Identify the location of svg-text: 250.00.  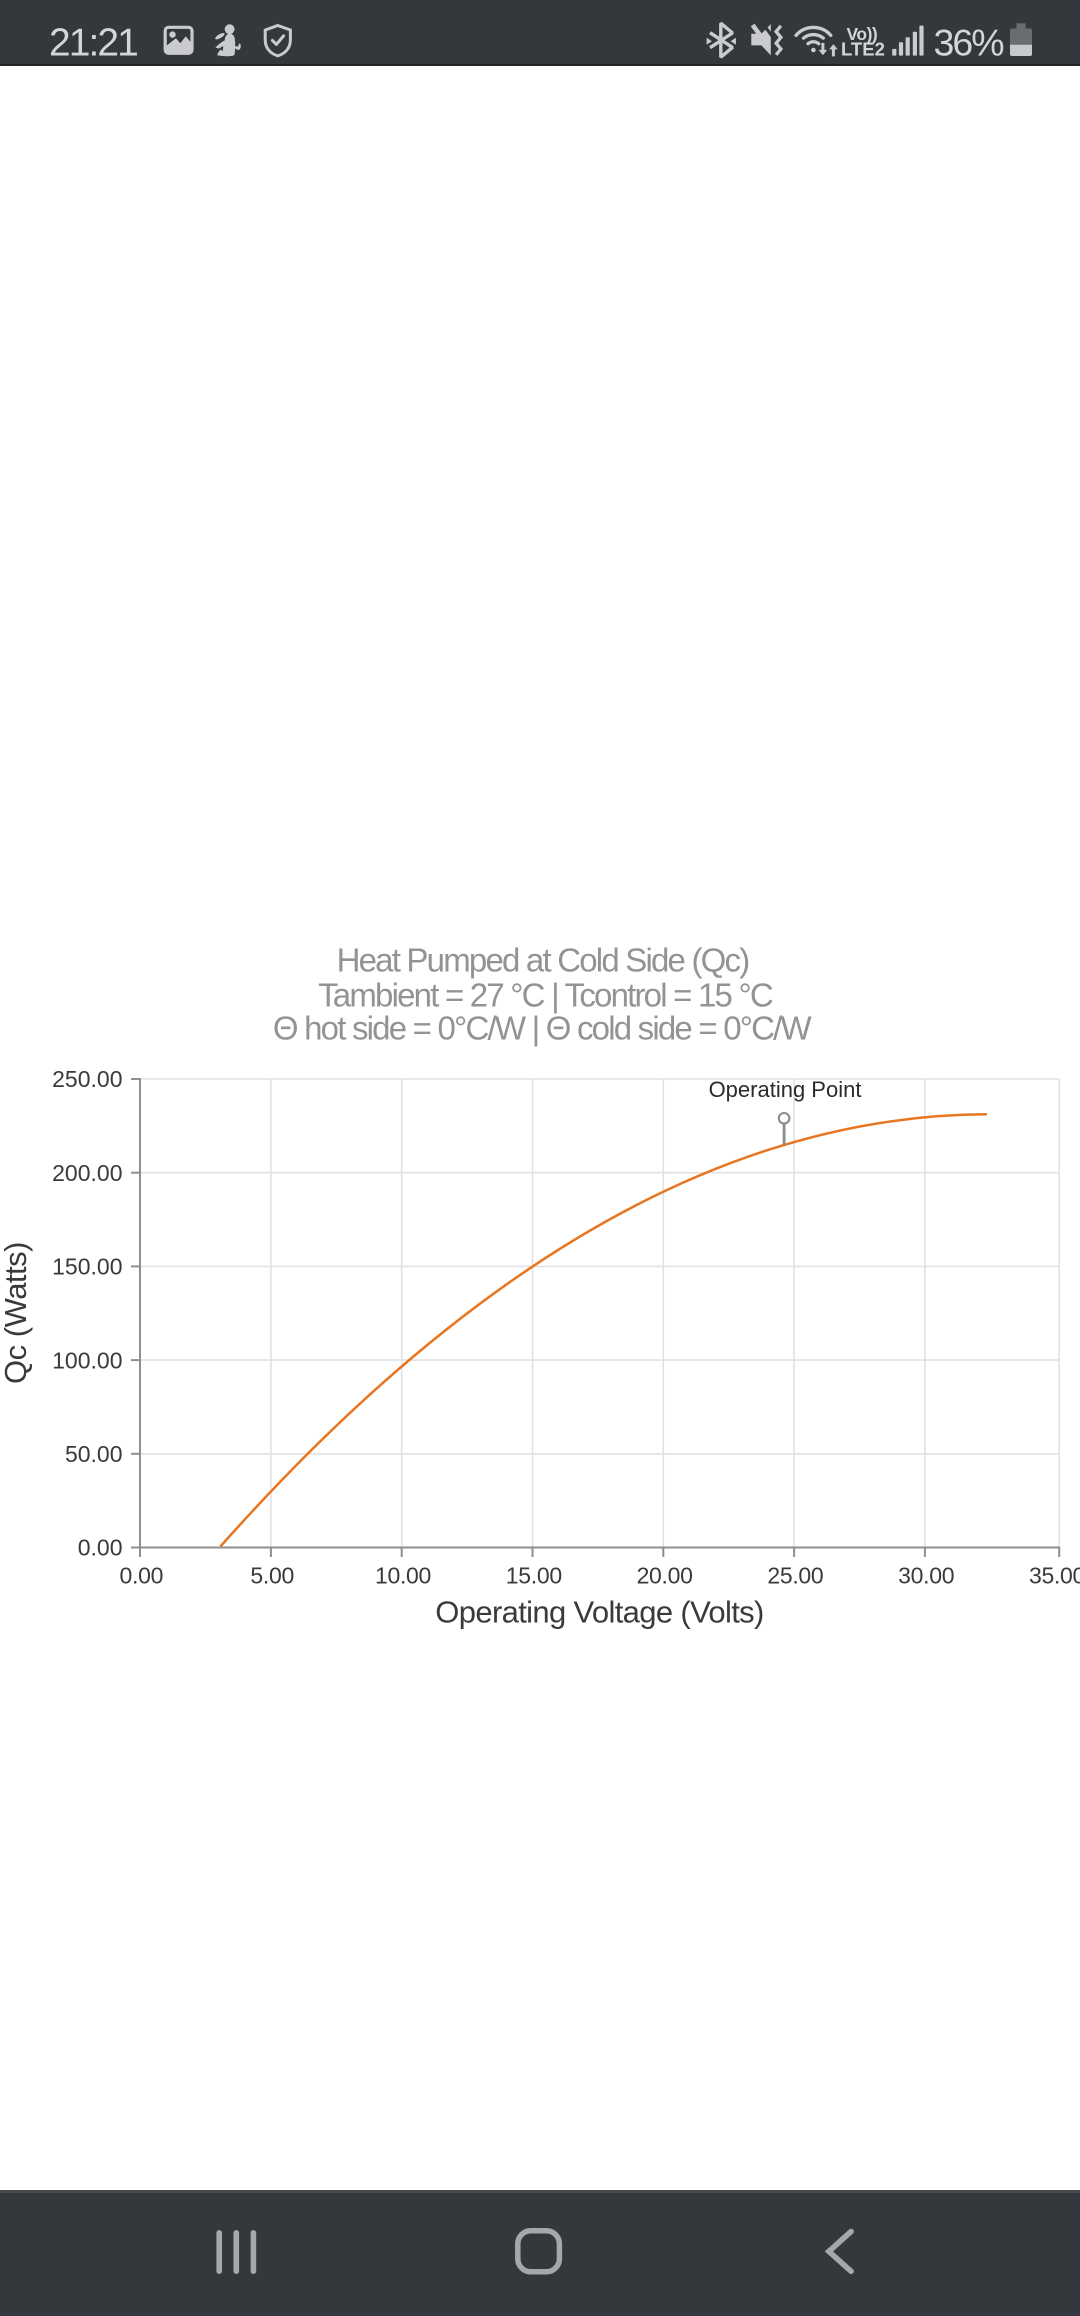
(87, 1079).